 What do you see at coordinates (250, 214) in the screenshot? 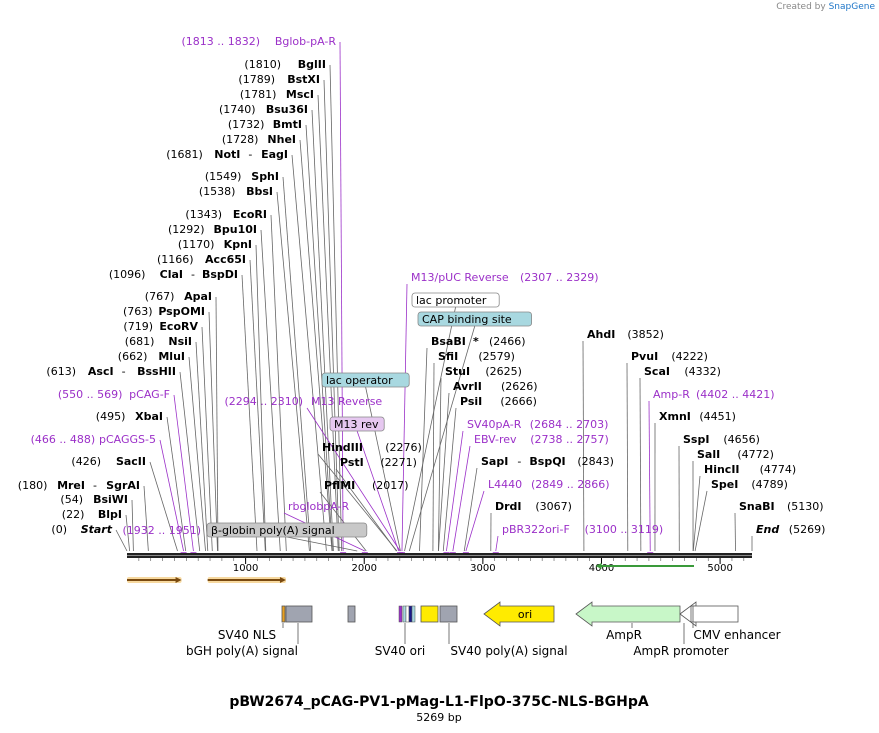
I see `site-name: EcoRI` at bounding box center [250, 214].